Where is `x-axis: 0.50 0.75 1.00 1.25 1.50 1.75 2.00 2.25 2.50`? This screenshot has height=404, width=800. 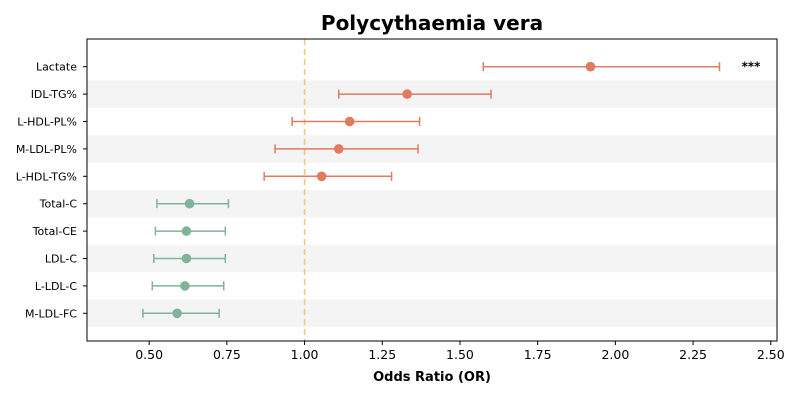 x-axis: 0.50 0.75 1.00 1.25 1.50 1.75 2.00 2.25 2.50 is located at coordinates (460, 351).